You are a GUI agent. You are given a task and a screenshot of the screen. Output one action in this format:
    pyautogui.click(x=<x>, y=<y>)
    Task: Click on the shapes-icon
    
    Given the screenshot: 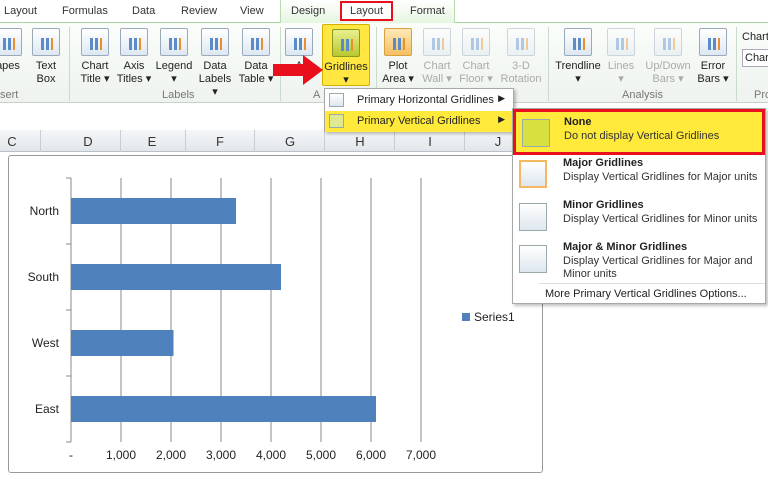 What is the action you would take?
    pyautogui.click(x=11, y=42)
    